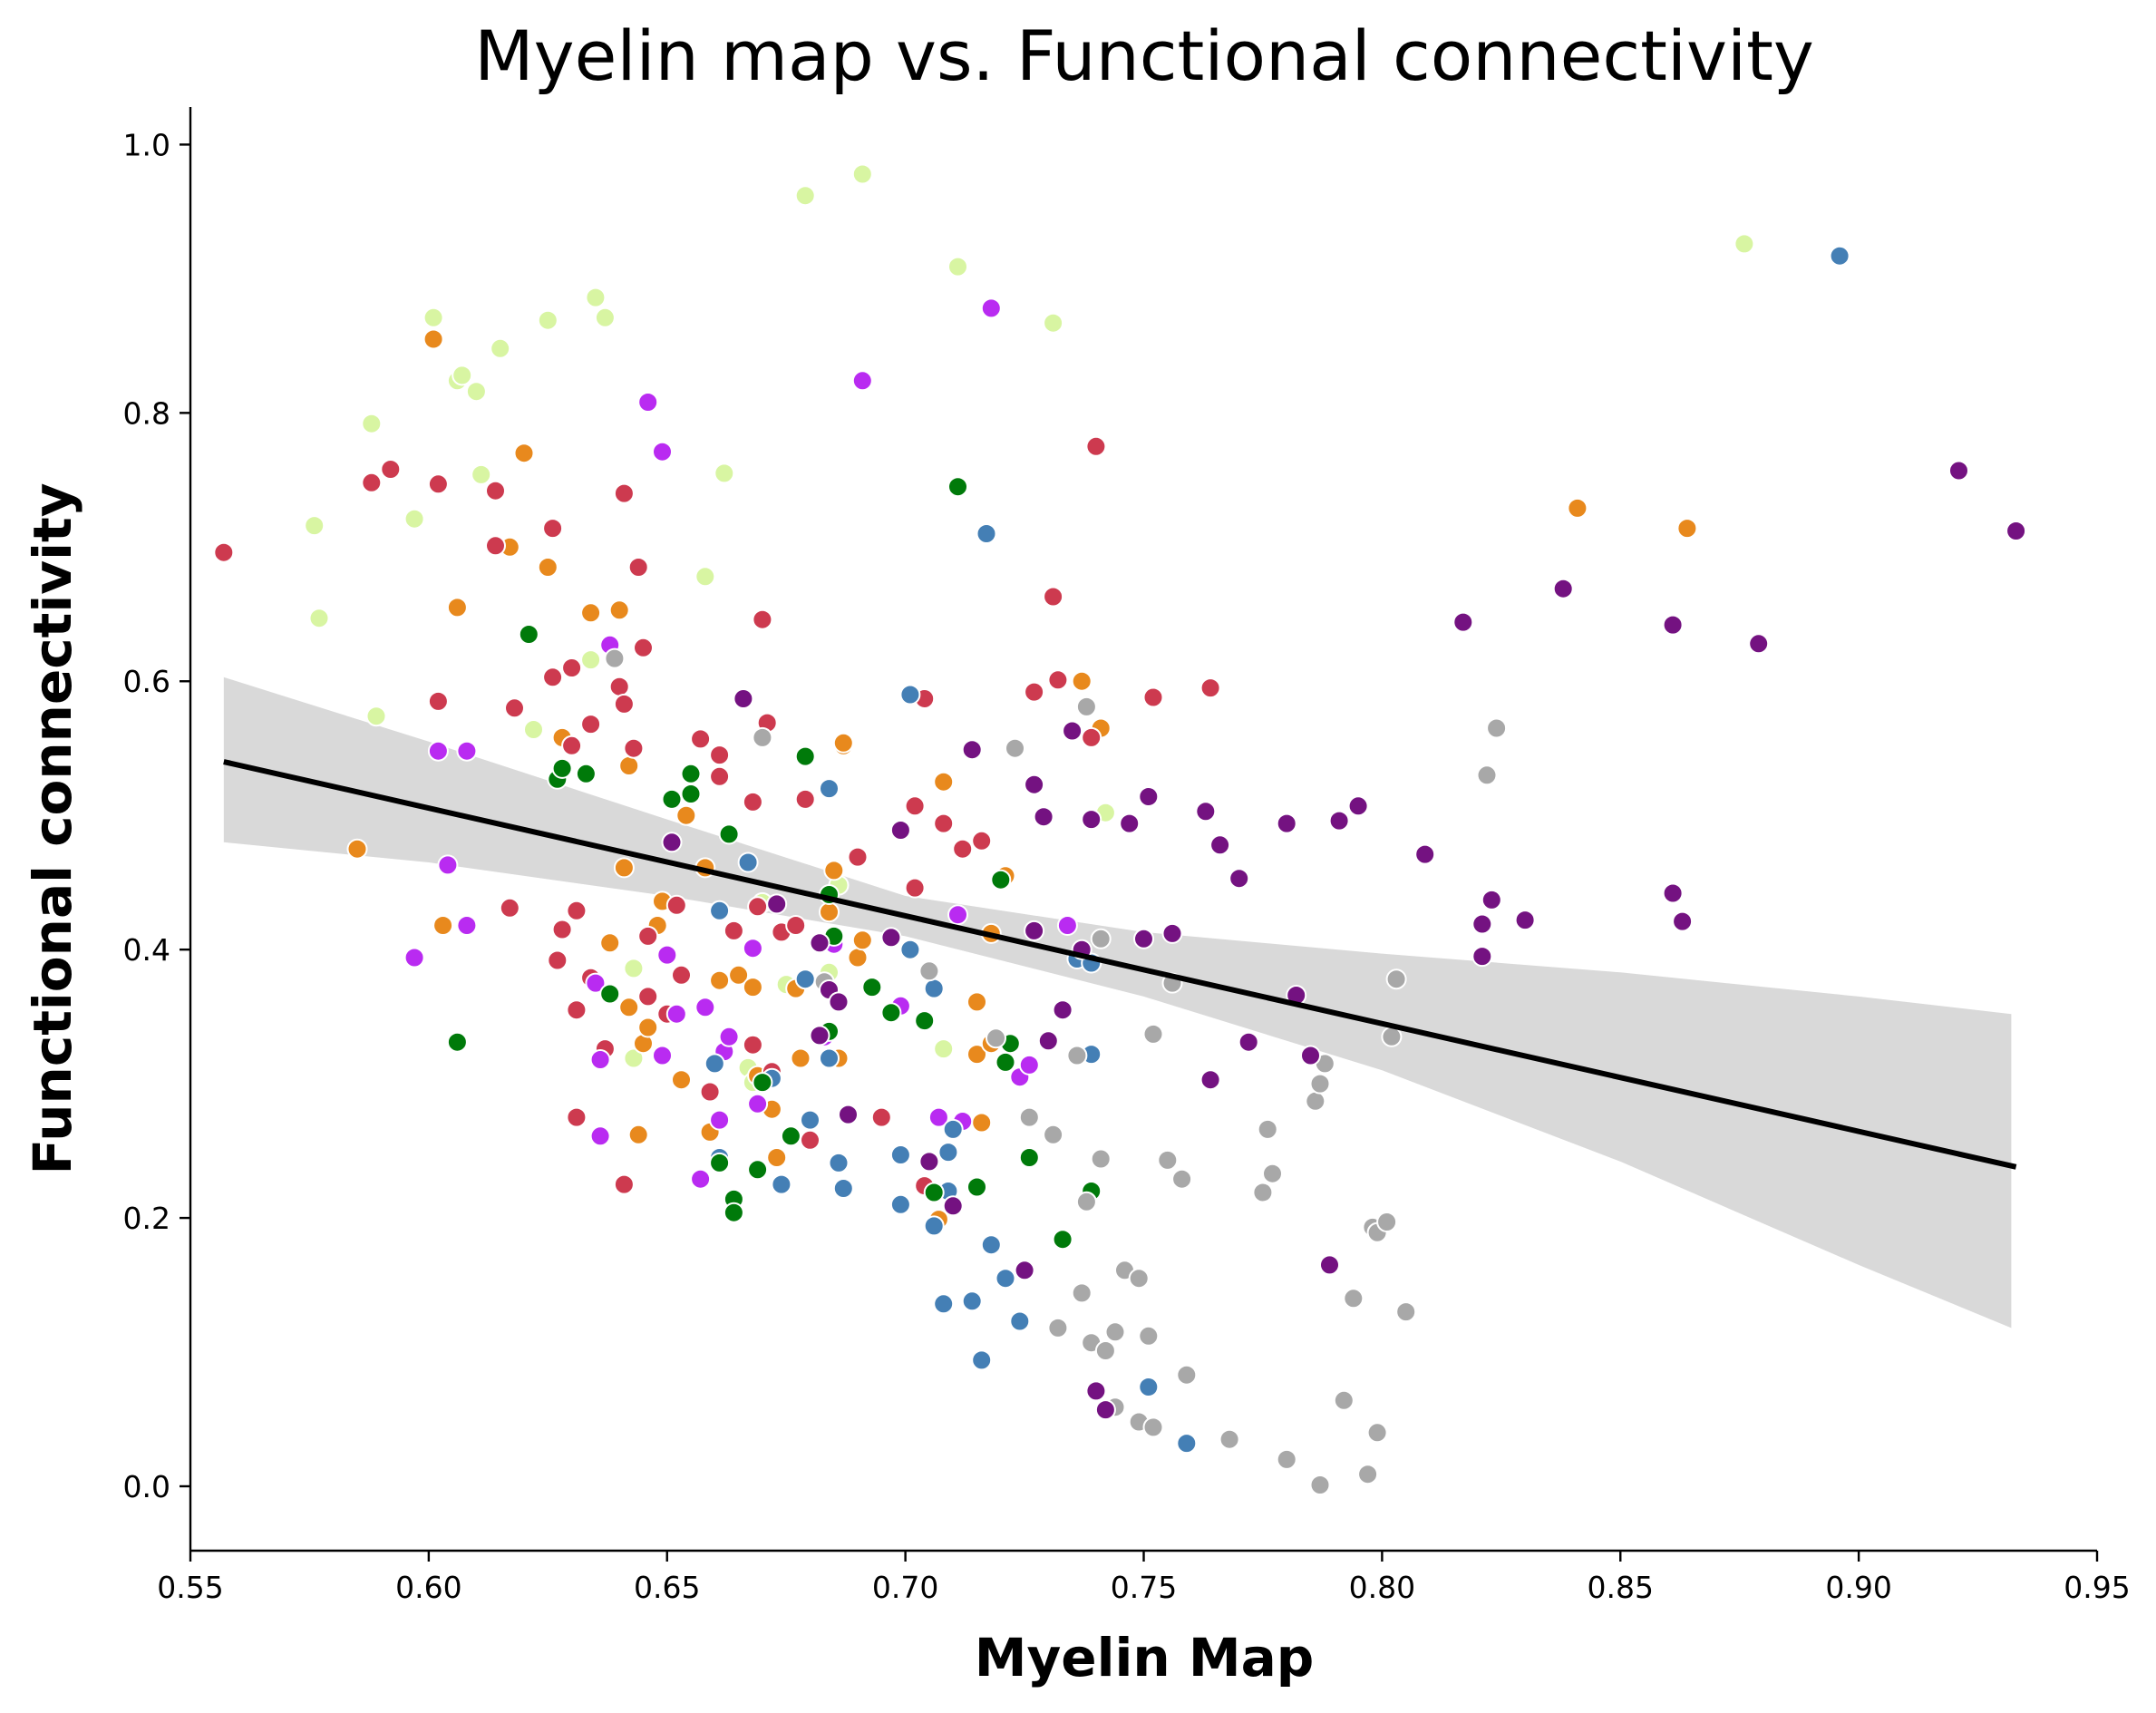 This screenshot has height=1713, width=2156. I want to click on y-tick-label: 0.6, so click(146, 681).